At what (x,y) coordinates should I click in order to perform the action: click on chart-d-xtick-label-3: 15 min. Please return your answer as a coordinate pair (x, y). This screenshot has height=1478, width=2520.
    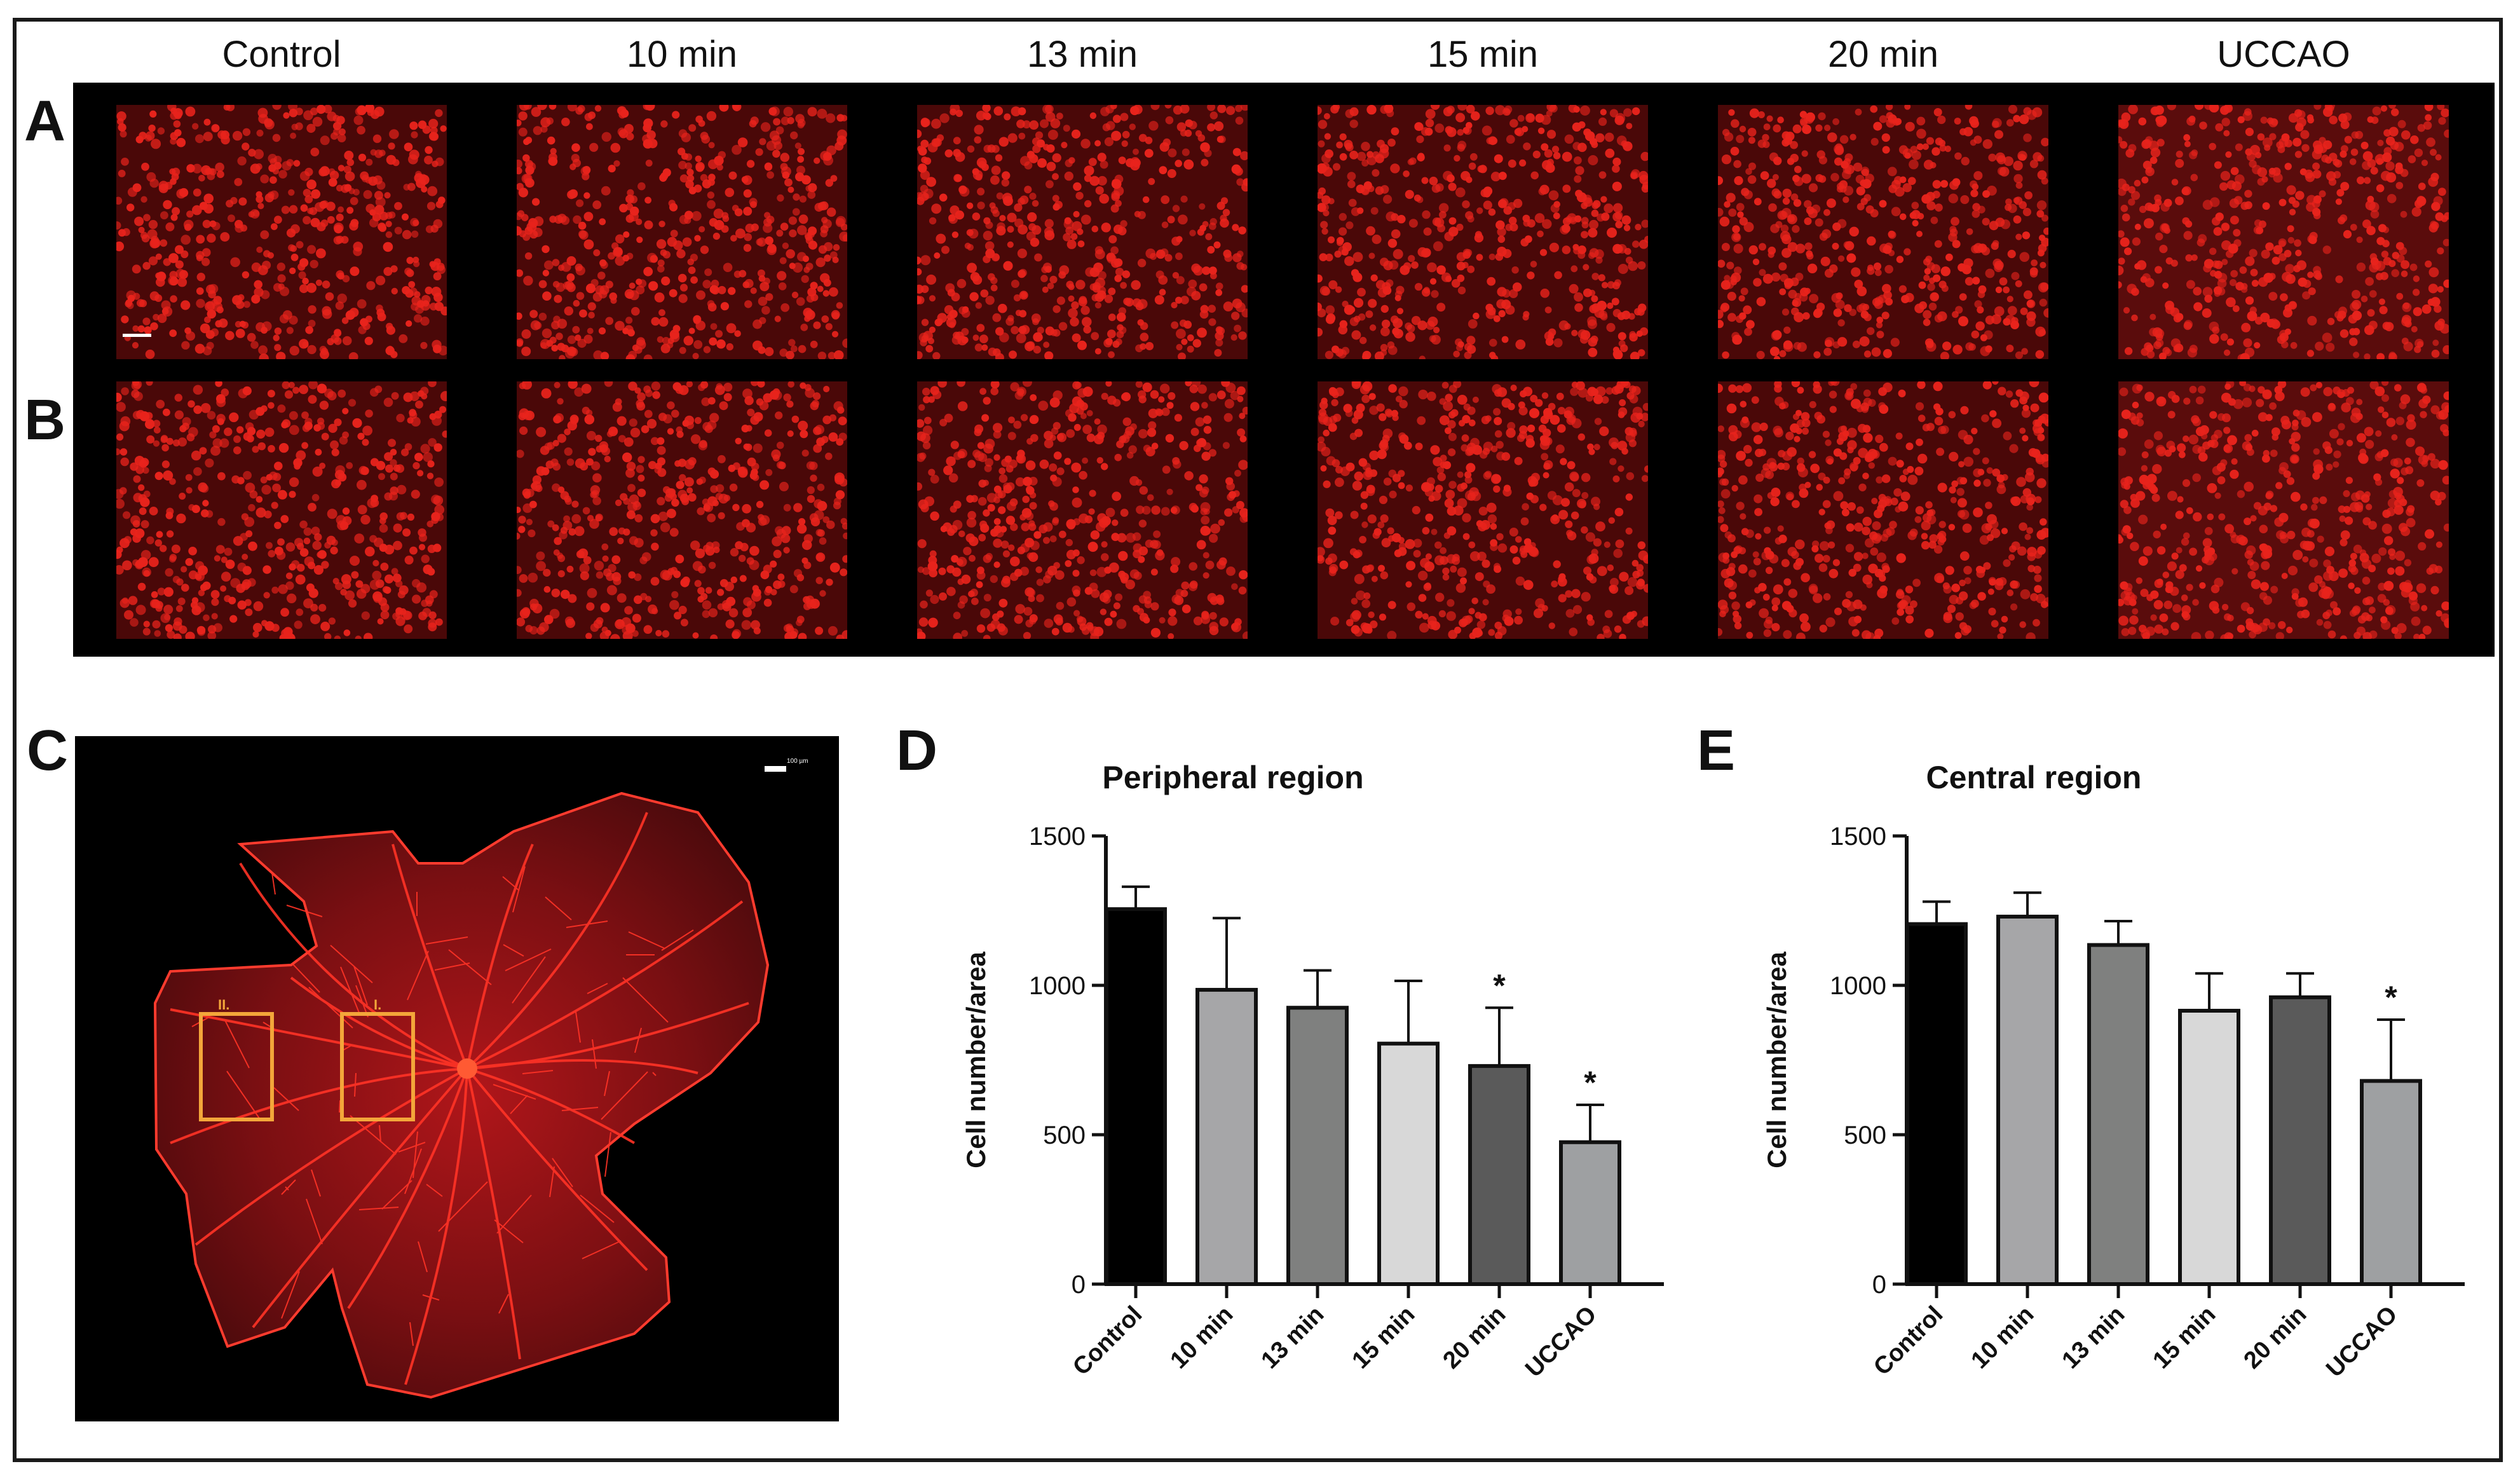
    Looking at the image, I should click on (1383, 1337).